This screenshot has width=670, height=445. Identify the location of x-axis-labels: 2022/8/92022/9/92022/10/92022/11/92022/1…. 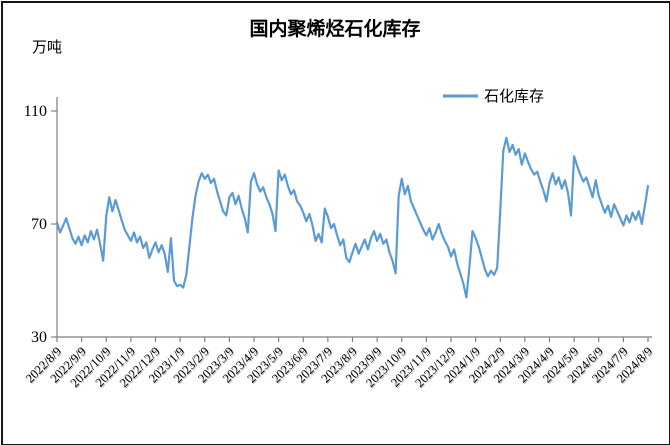
(339, 367).